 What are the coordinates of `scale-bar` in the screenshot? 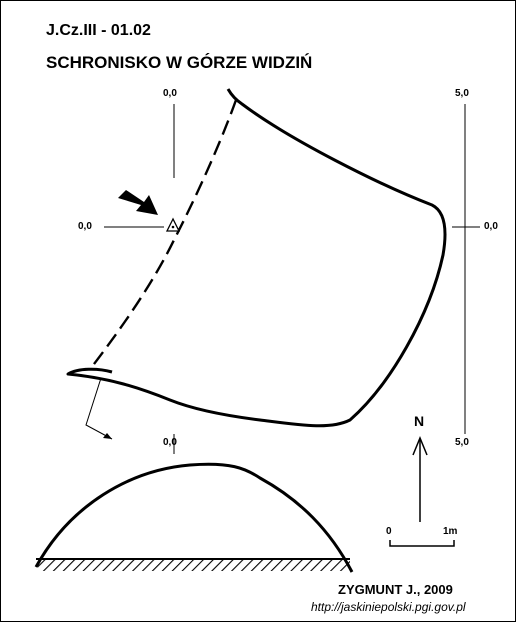 It's located at (422, 543).